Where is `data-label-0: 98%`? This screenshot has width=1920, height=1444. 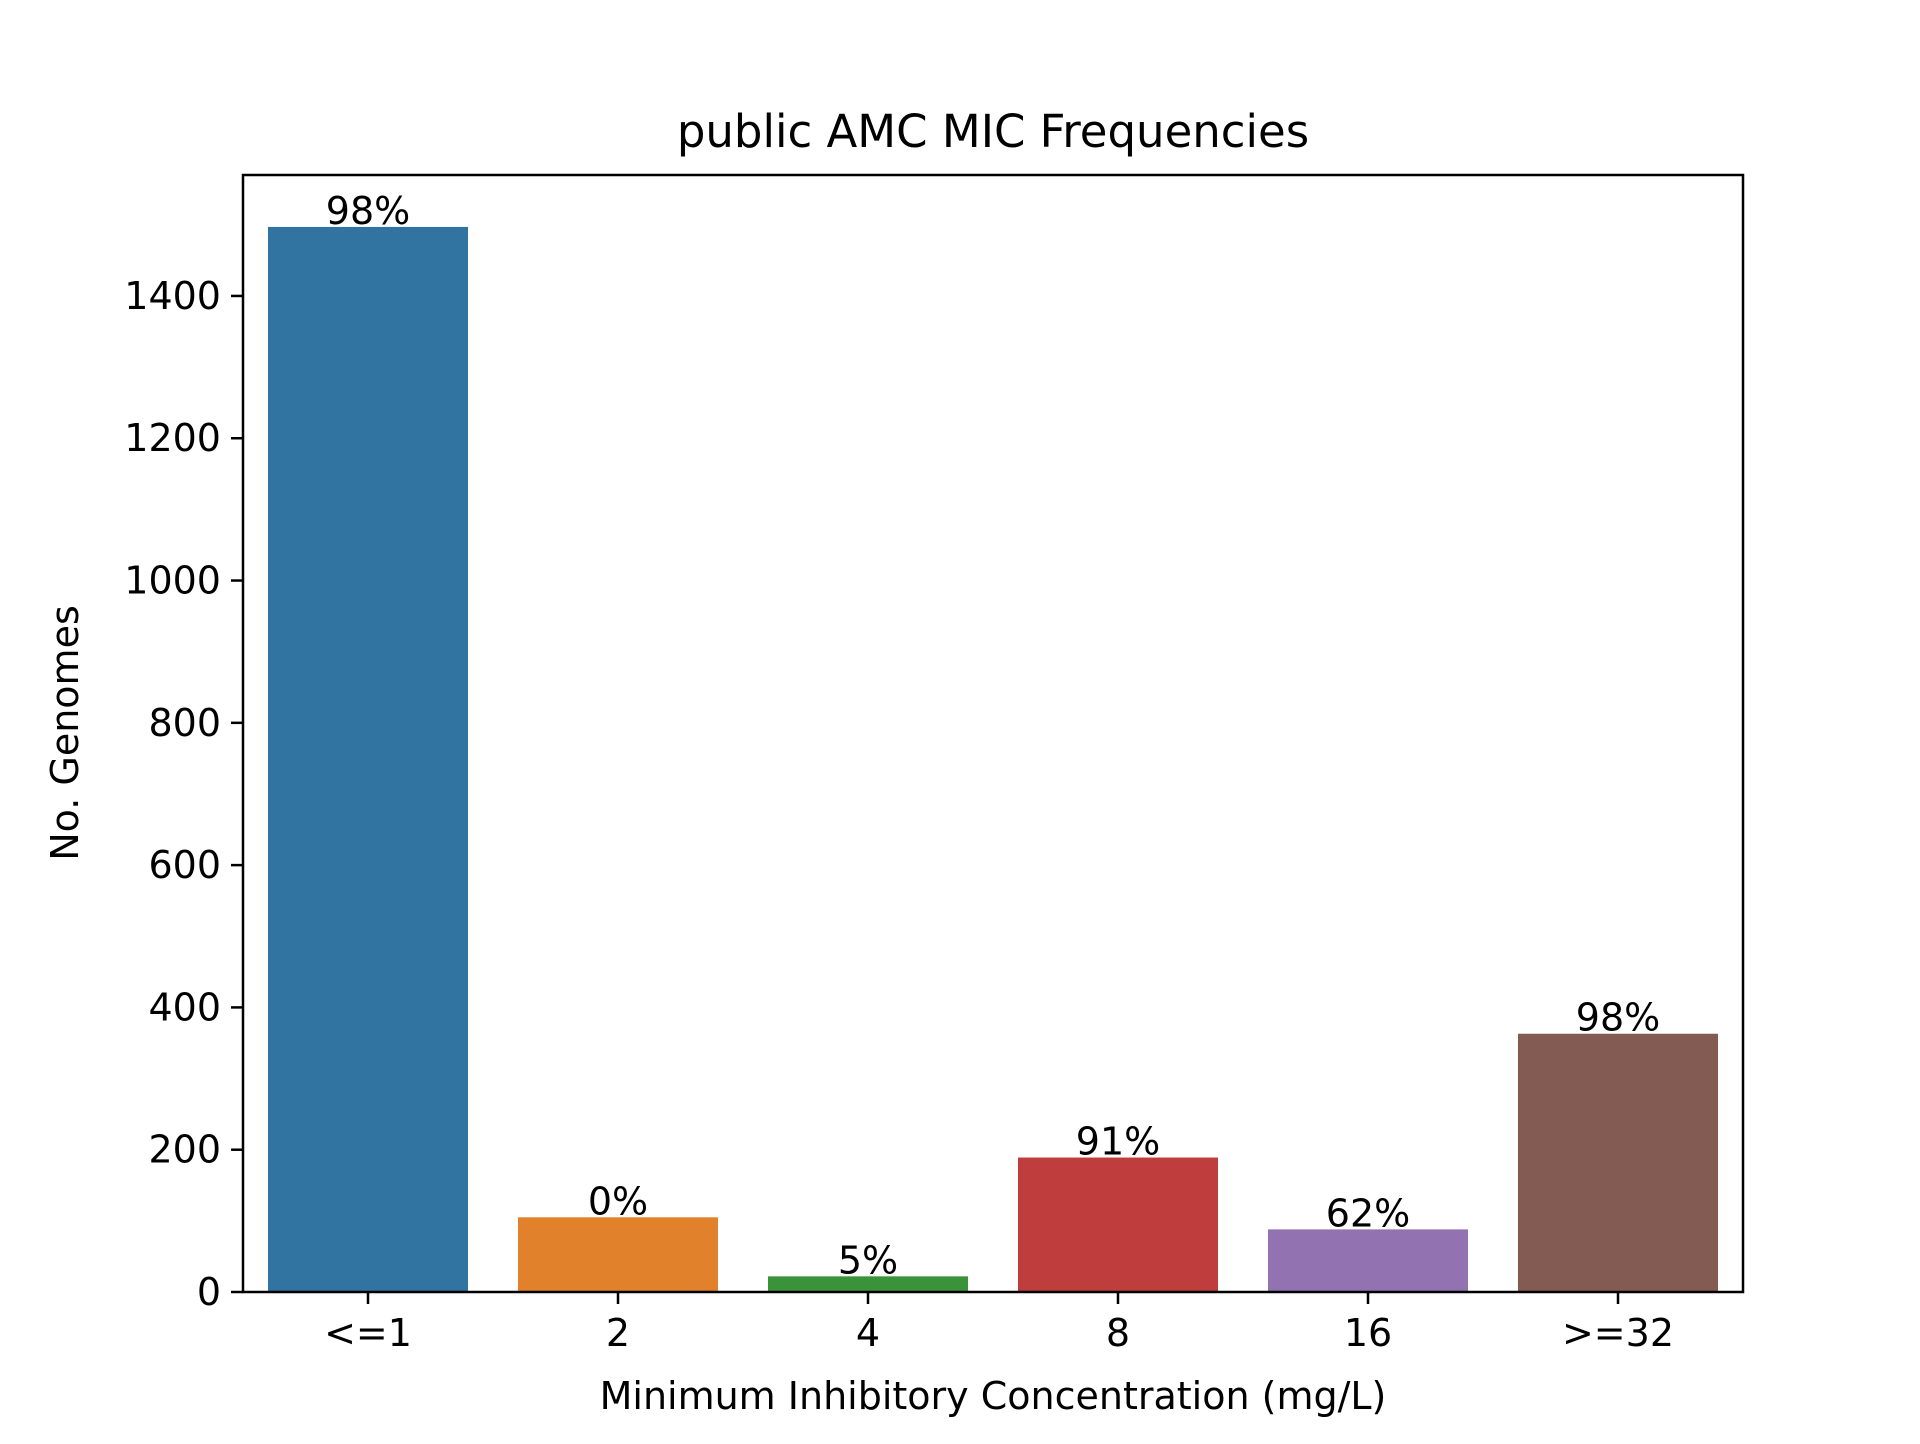
data-label-0: 98% is located at coordinates (368, 211).